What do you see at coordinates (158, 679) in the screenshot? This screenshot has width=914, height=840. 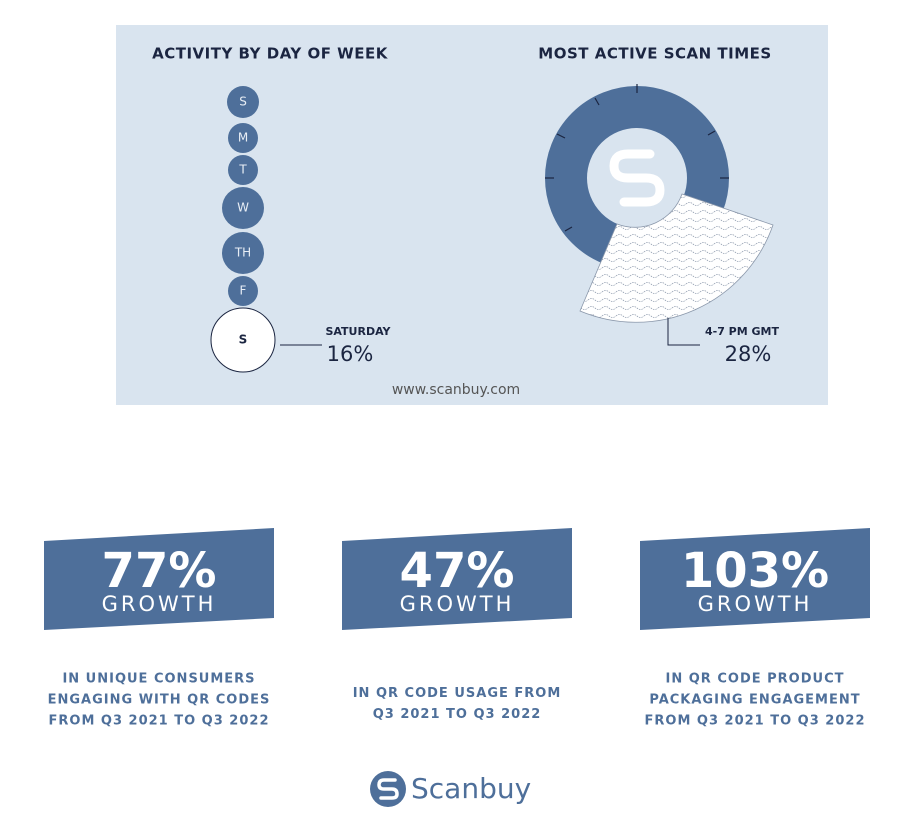 I see `stat-description: IN UNIQUE CONSUMERS` at bounding box center [158, 679].